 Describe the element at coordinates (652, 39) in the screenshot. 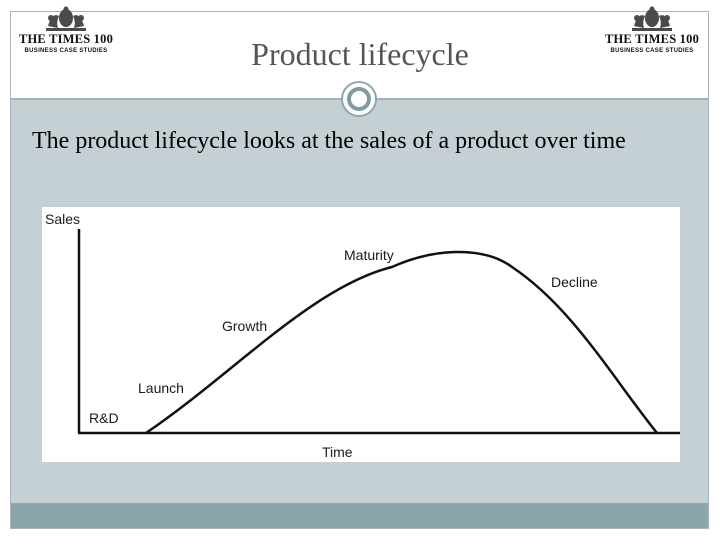

I see `logo-right-title: THE TIMES 100` at that location.